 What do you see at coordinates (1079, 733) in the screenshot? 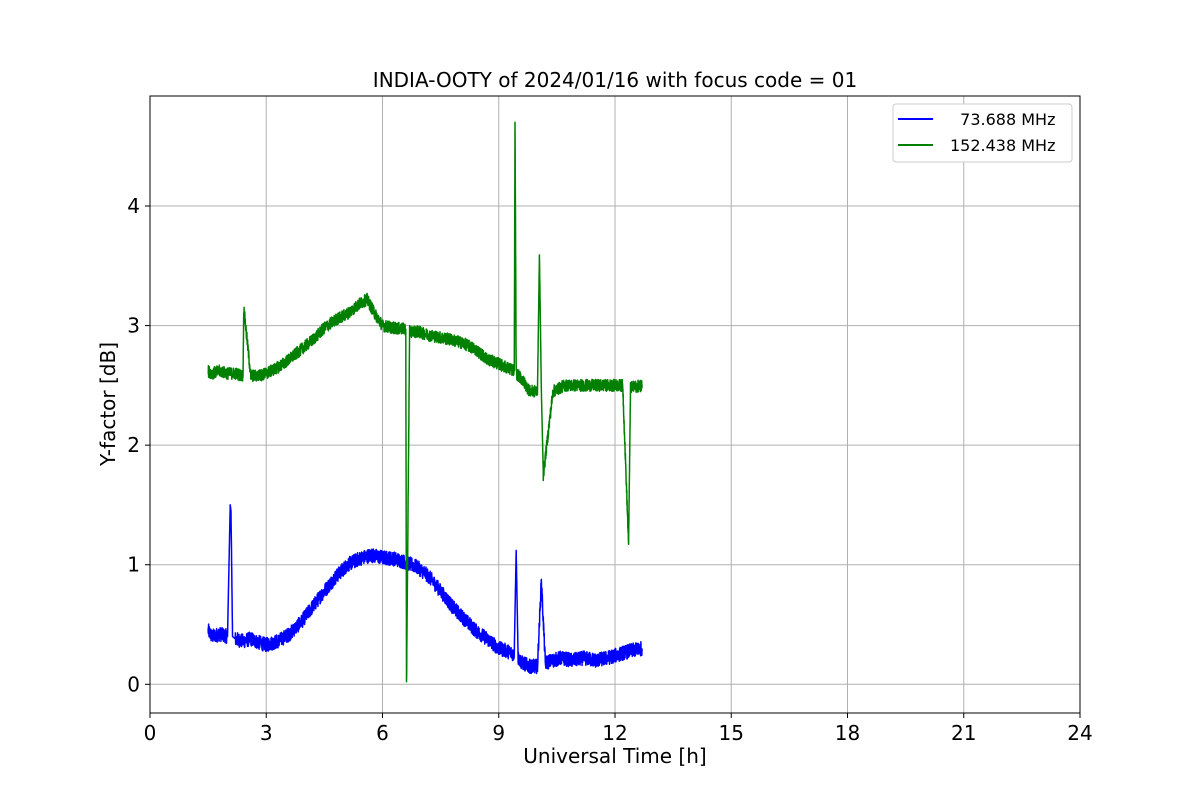
I see `x-tick-label: 24` at bounding box center [1079, 733].